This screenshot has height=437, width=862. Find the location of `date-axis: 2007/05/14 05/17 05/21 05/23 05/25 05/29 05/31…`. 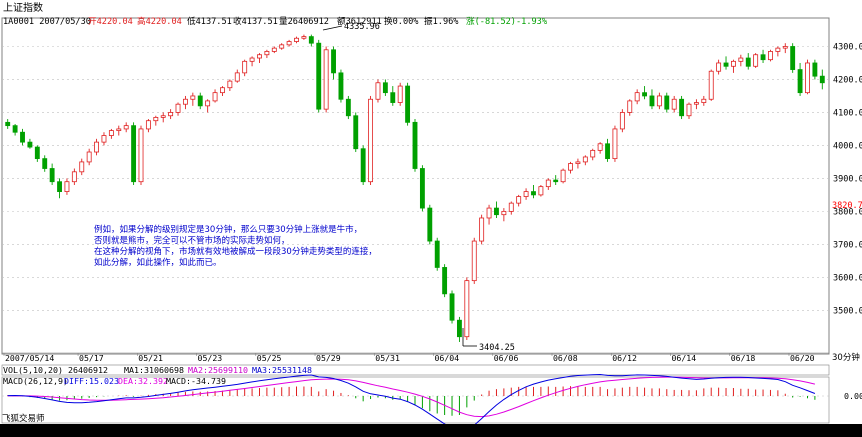

date-axis: 2007/05/14 05/17 05/21 05/23 05/25 05/29 05/31… is located at coordinates (415, 357).